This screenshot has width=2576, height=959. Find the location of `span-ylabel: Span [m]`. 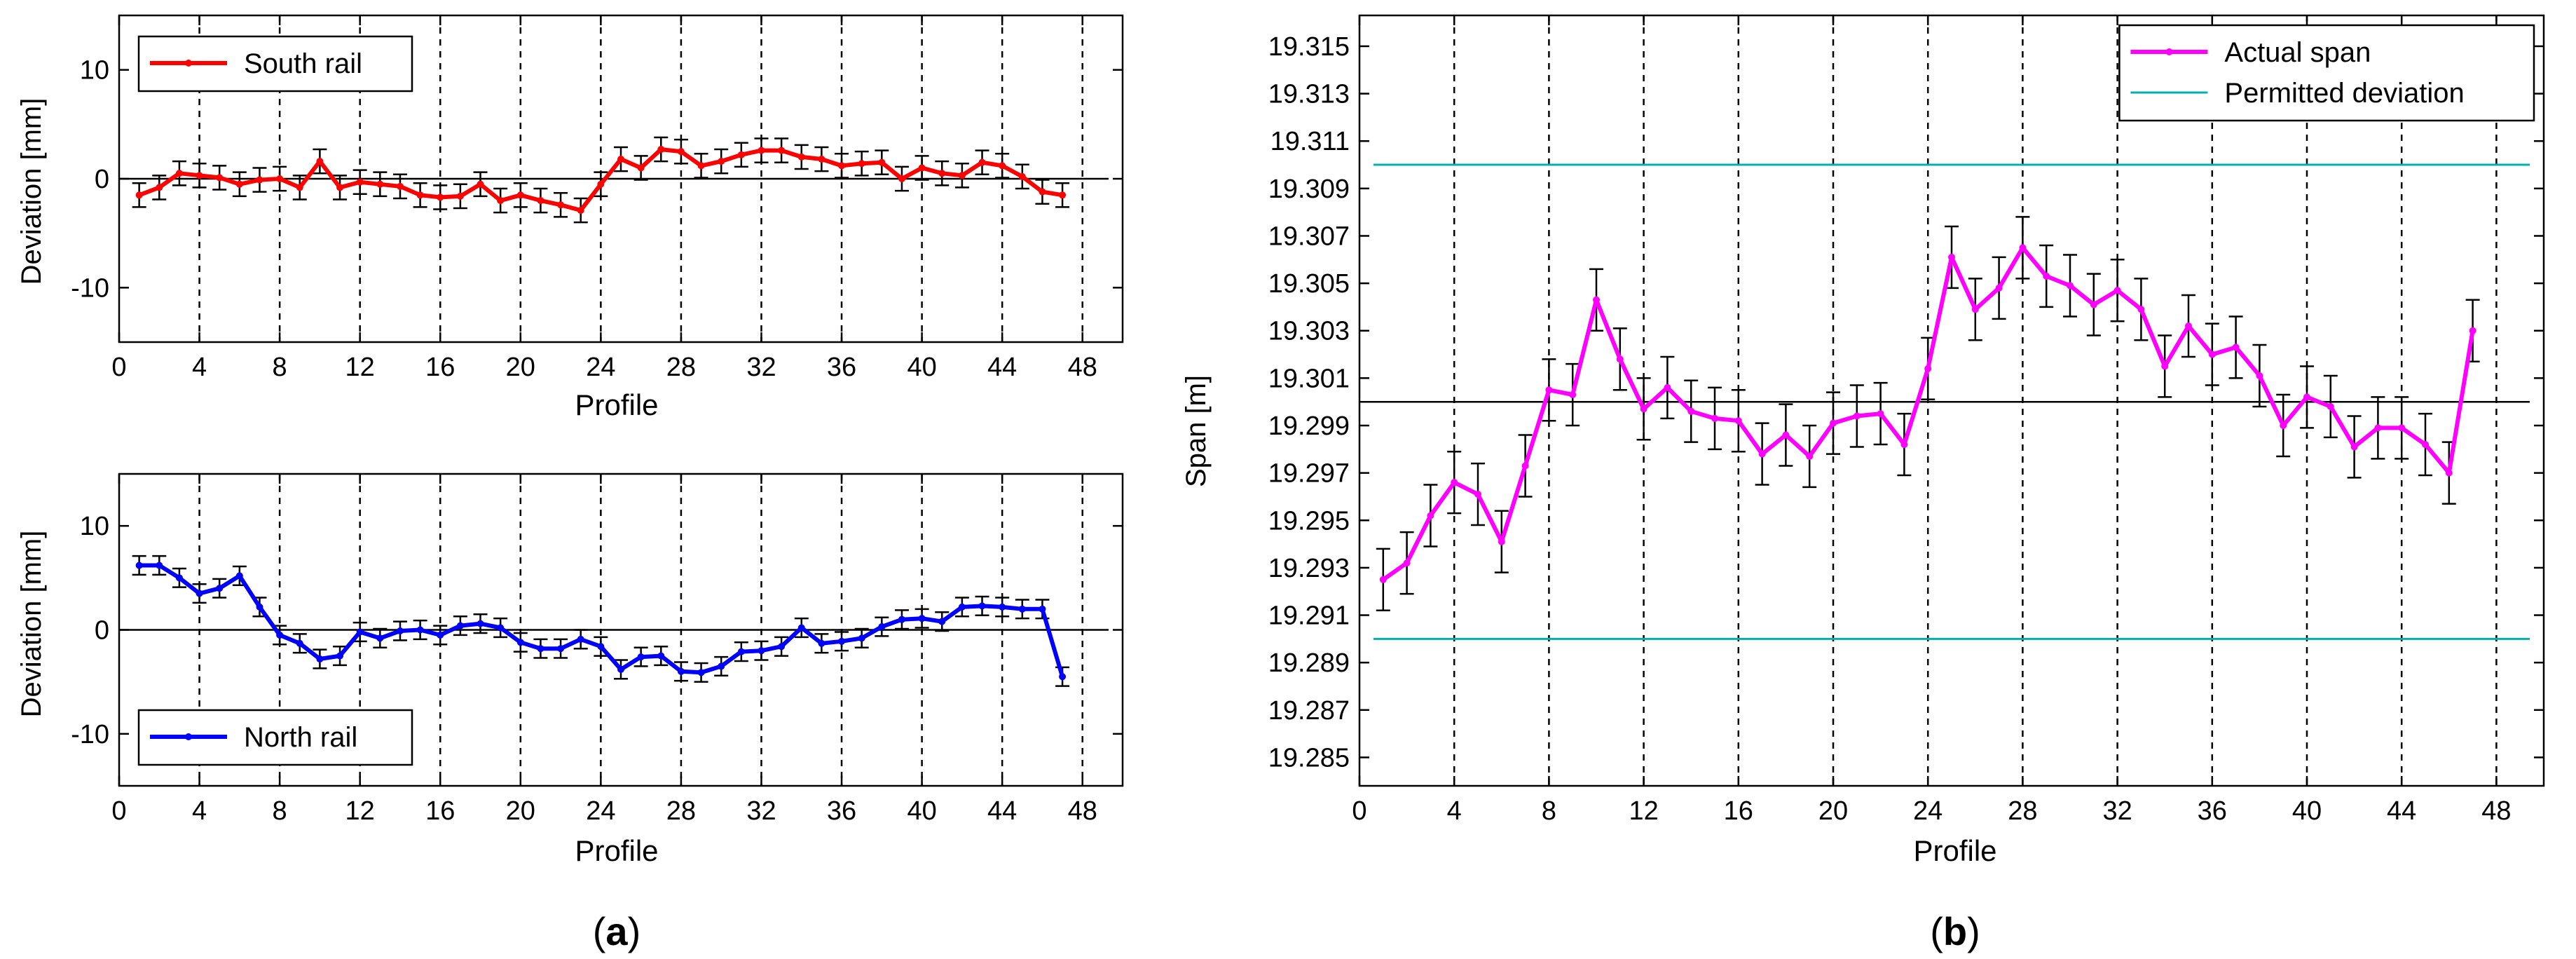

span-ylabel: Span [m] is located at coordinates (1196, 431).